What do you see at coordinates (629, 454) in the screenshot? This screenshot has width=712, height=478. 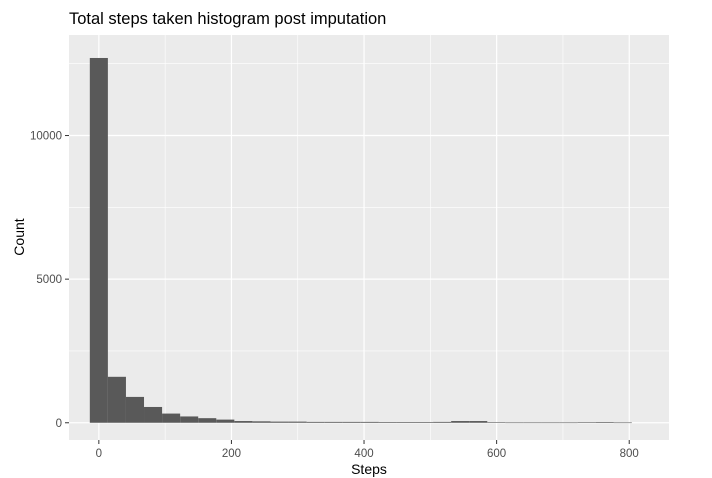 I see `x-tick-label: 800` at bounding box center [629, 454].